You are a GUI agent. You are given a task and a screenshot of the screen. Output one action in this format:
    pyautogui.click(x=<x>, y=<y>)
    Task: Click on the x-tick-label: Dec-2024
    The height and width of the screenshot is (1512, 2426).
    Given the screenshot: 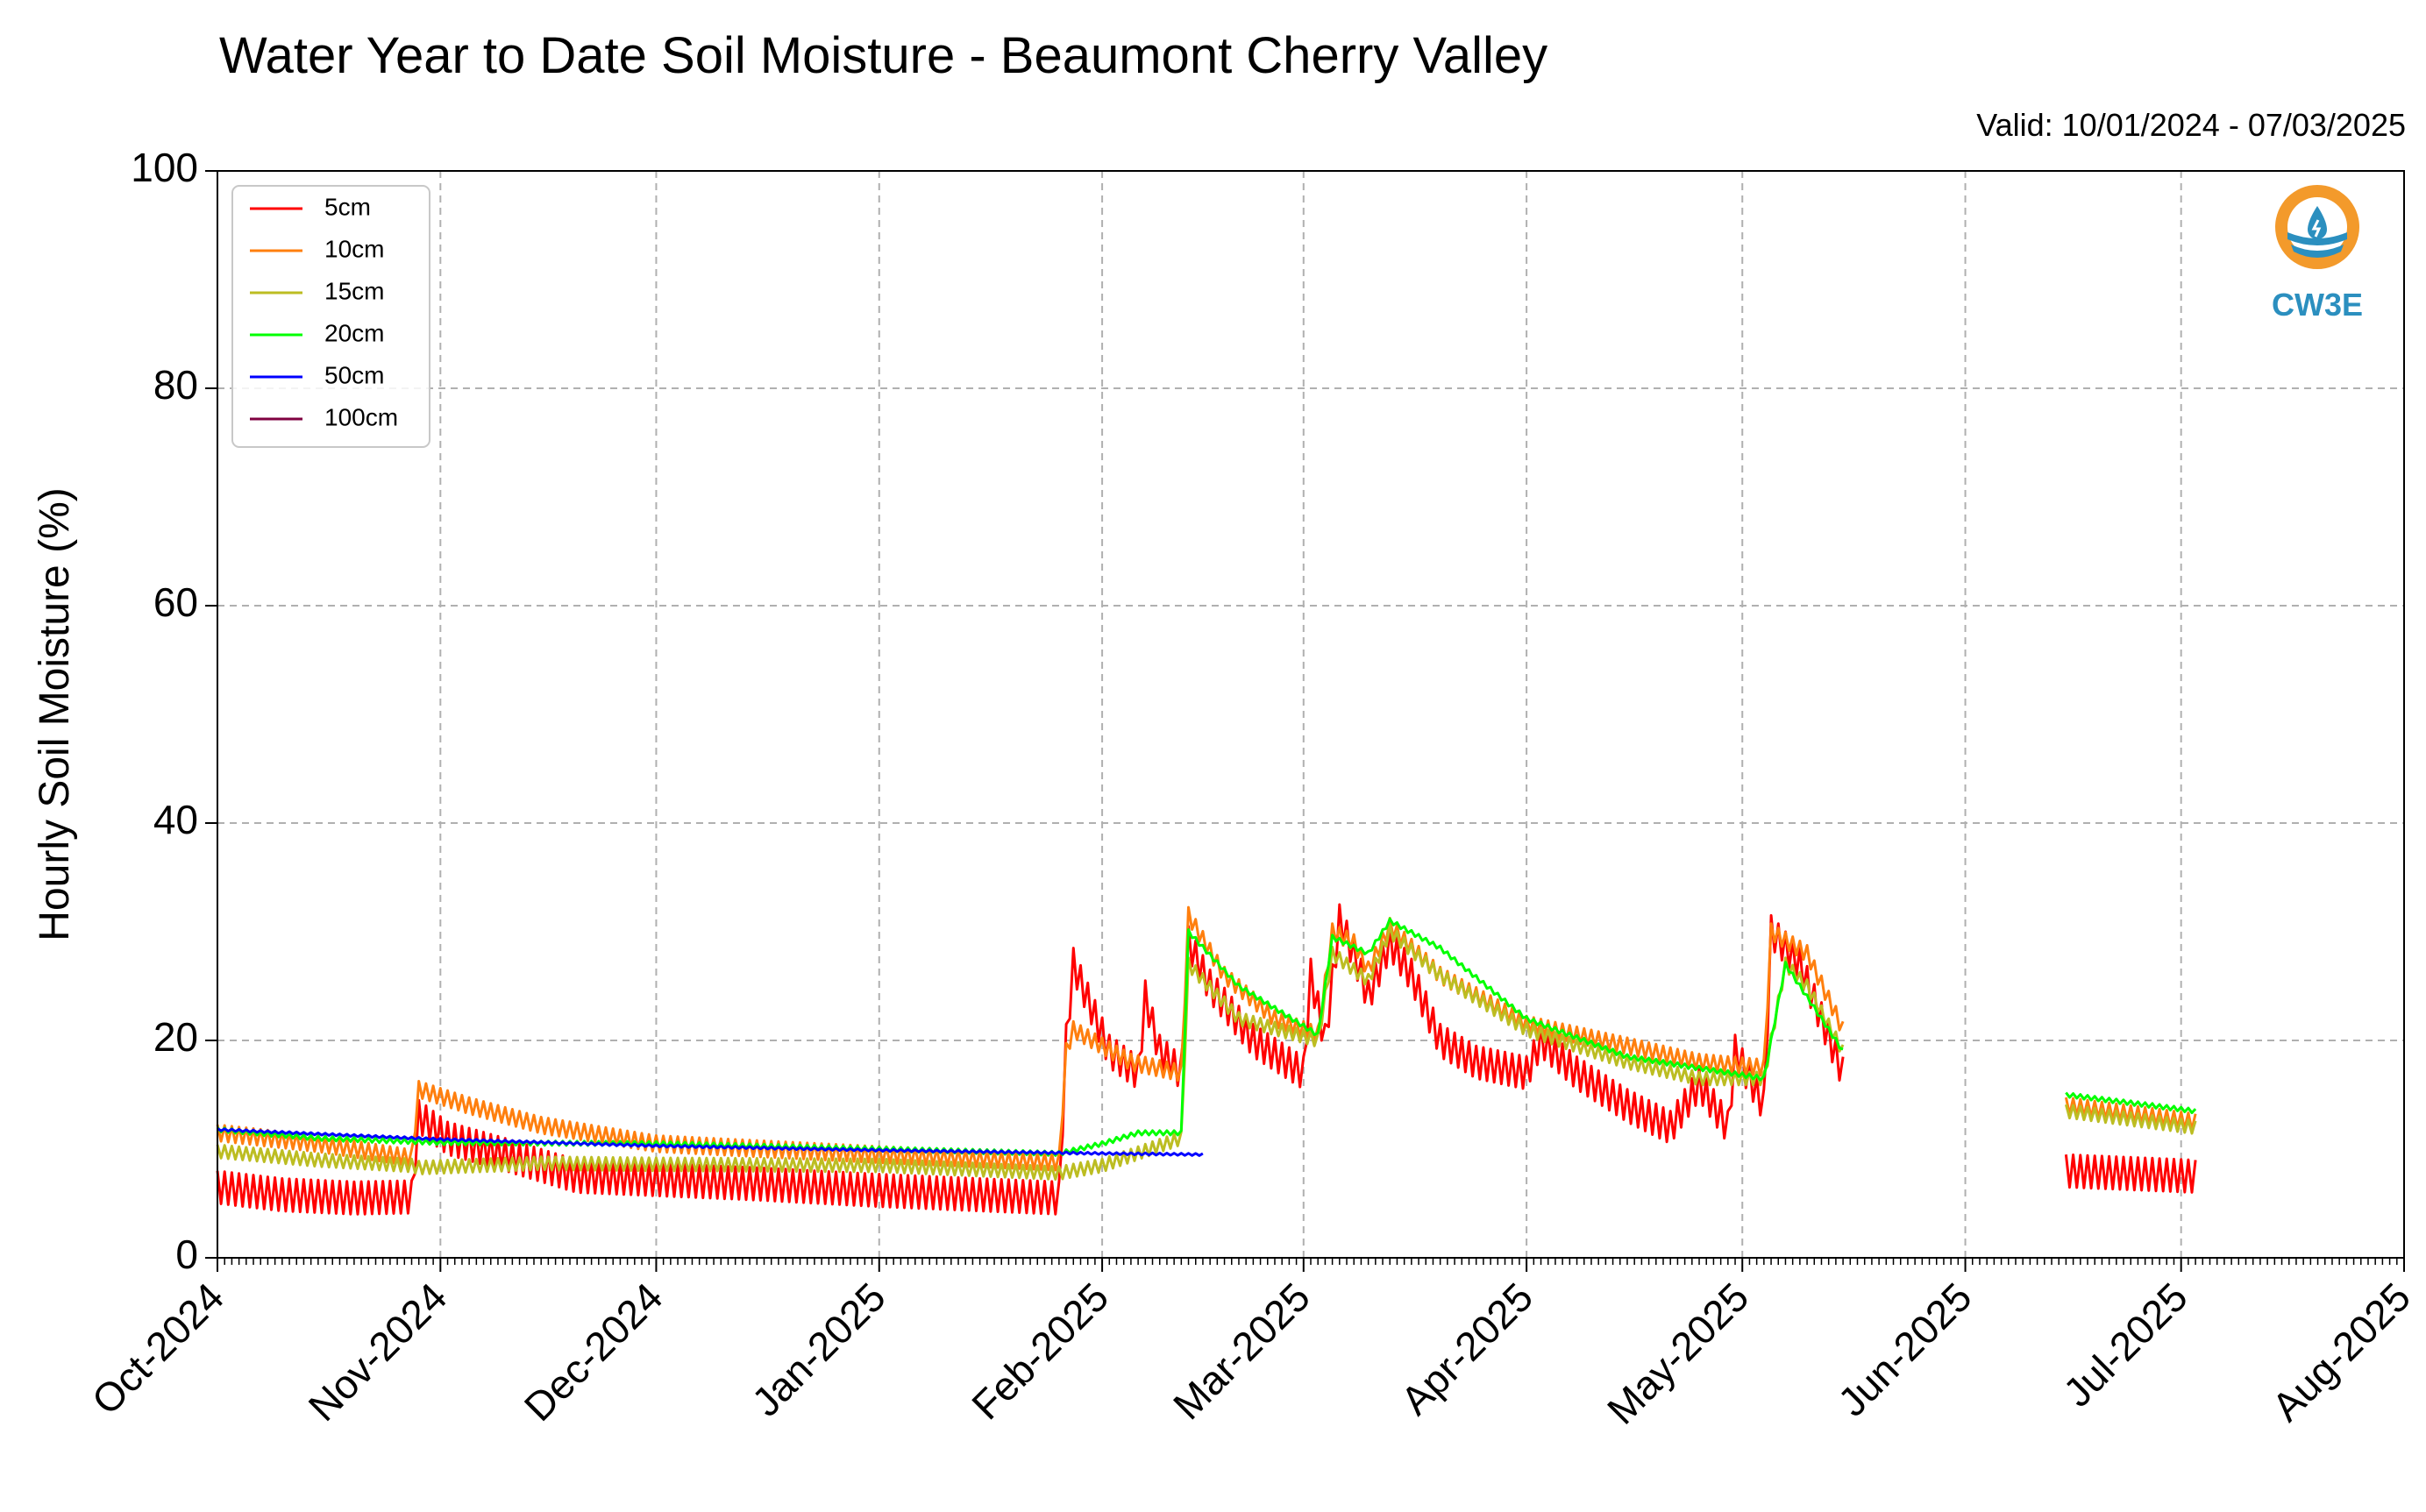 What is the action you would take?
    pyautogui.click(x=594, y=1352)
    